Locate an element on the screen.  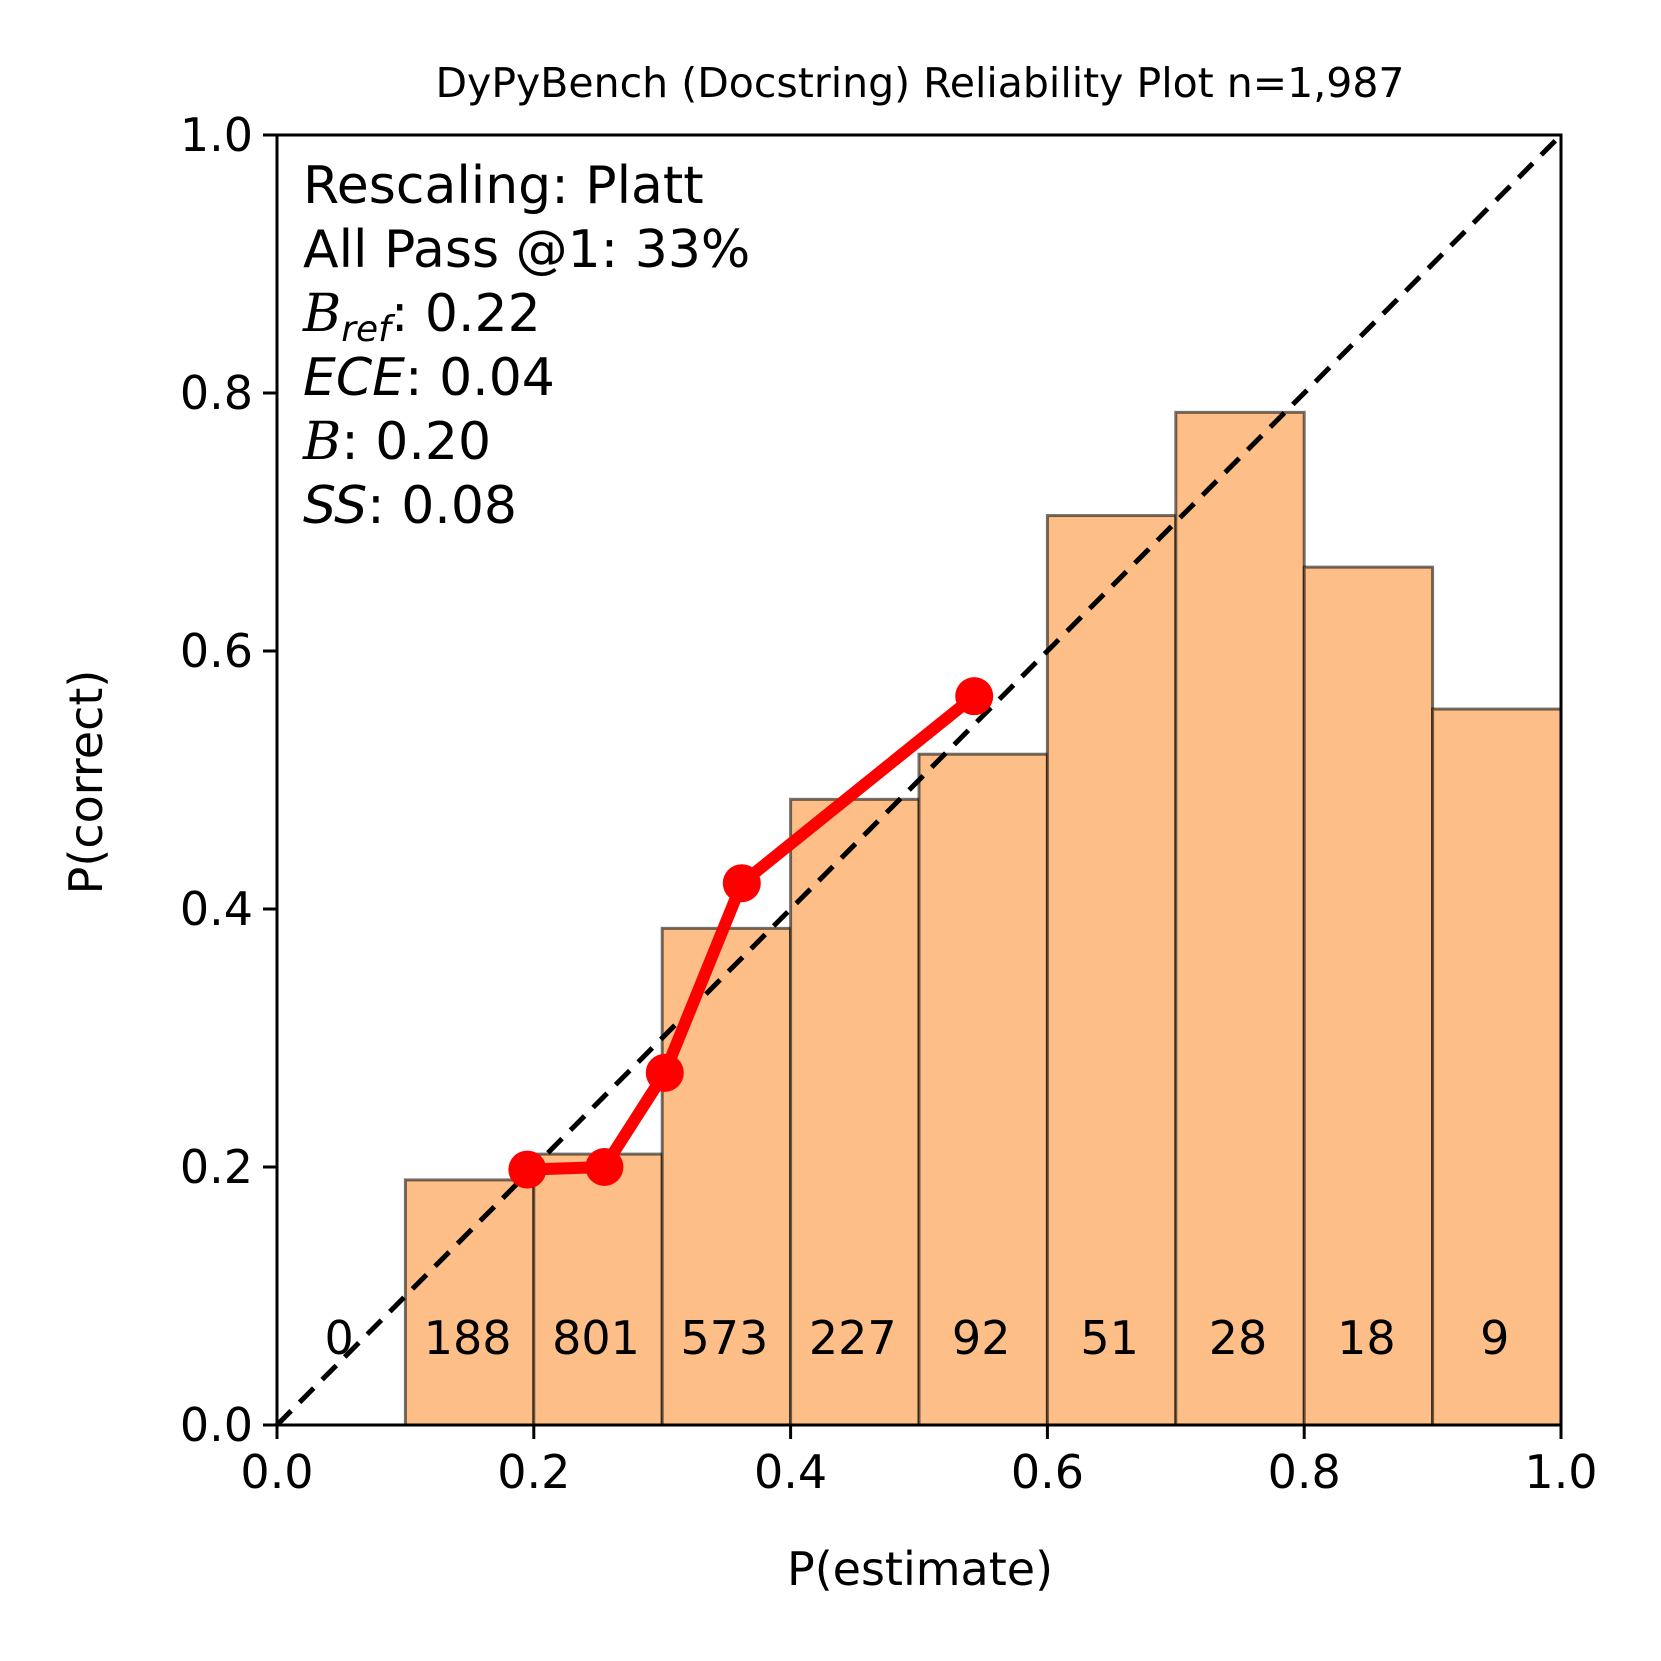
ece-label: ECE is located at coordinates (354, 378).